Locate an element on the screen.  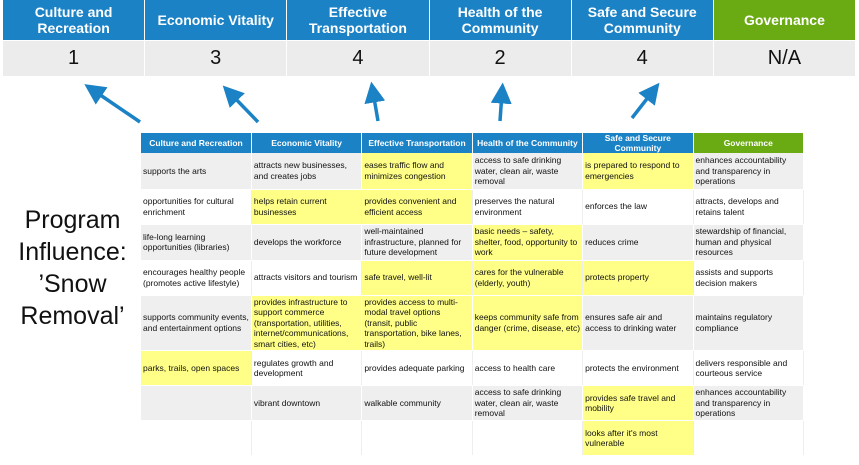
table-cell: looks after it's most vulnerable is located at coordinates (638, 438).